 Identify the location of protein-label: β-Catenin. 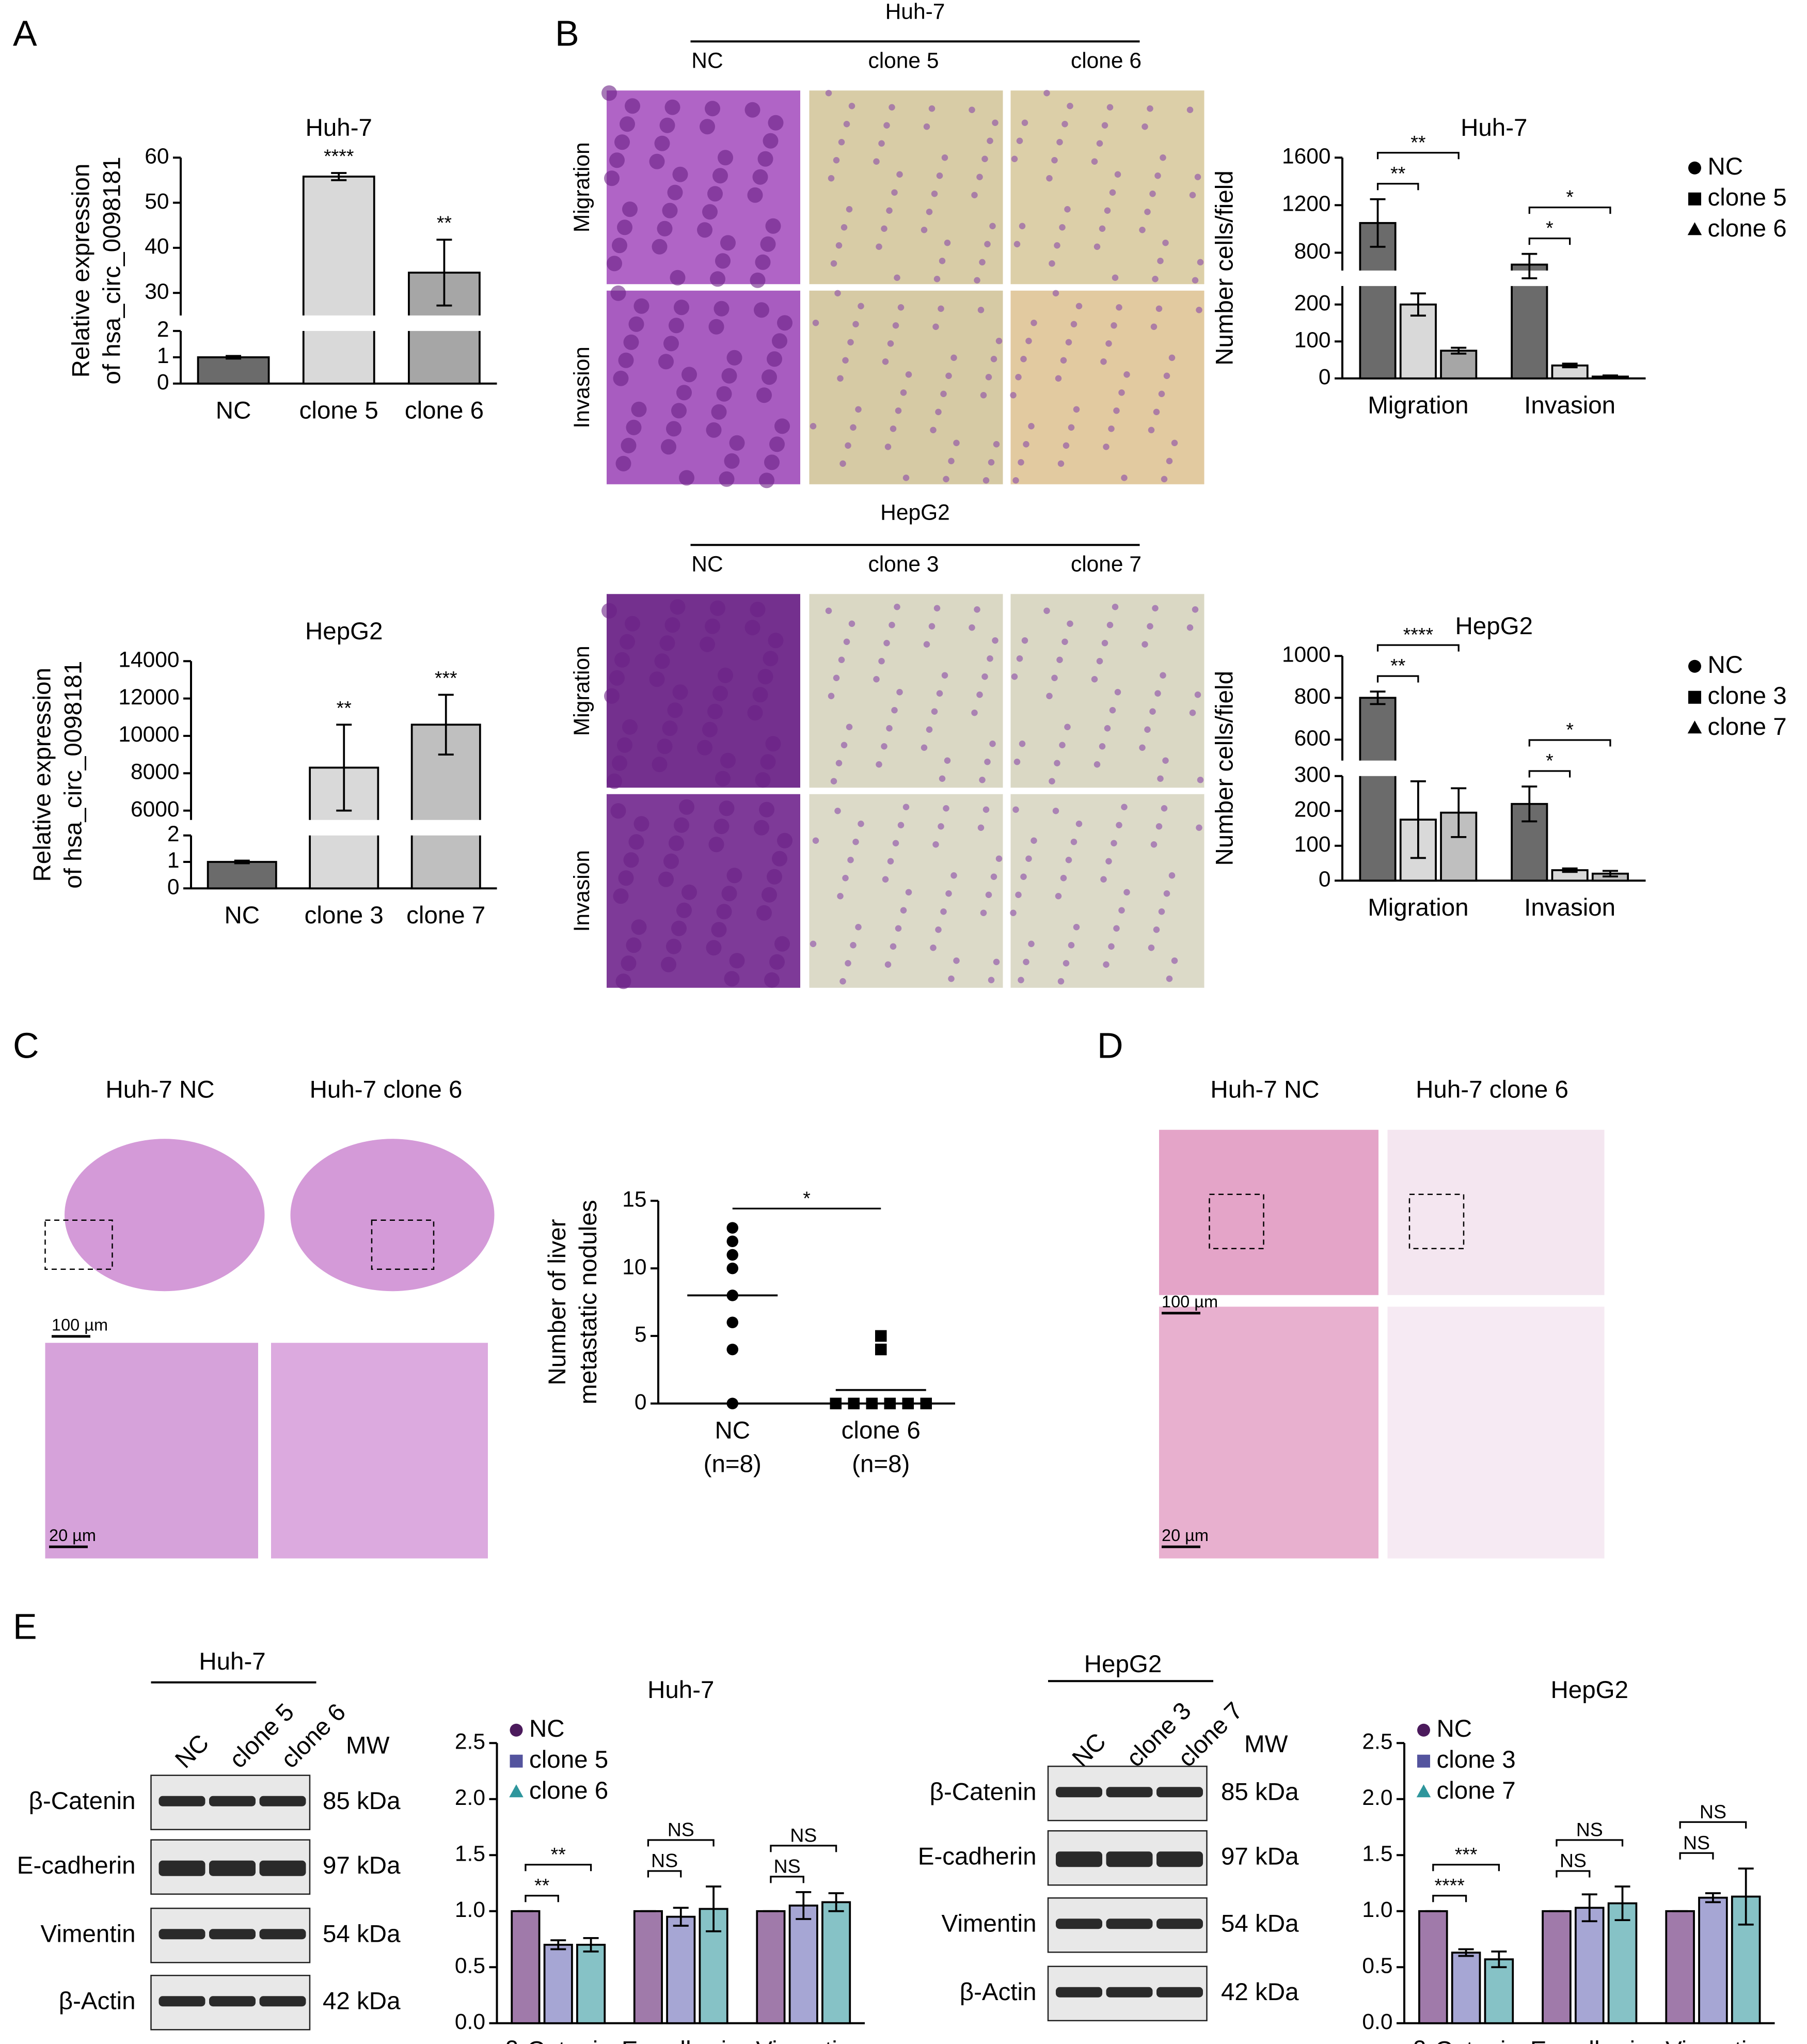
(82, 1801).